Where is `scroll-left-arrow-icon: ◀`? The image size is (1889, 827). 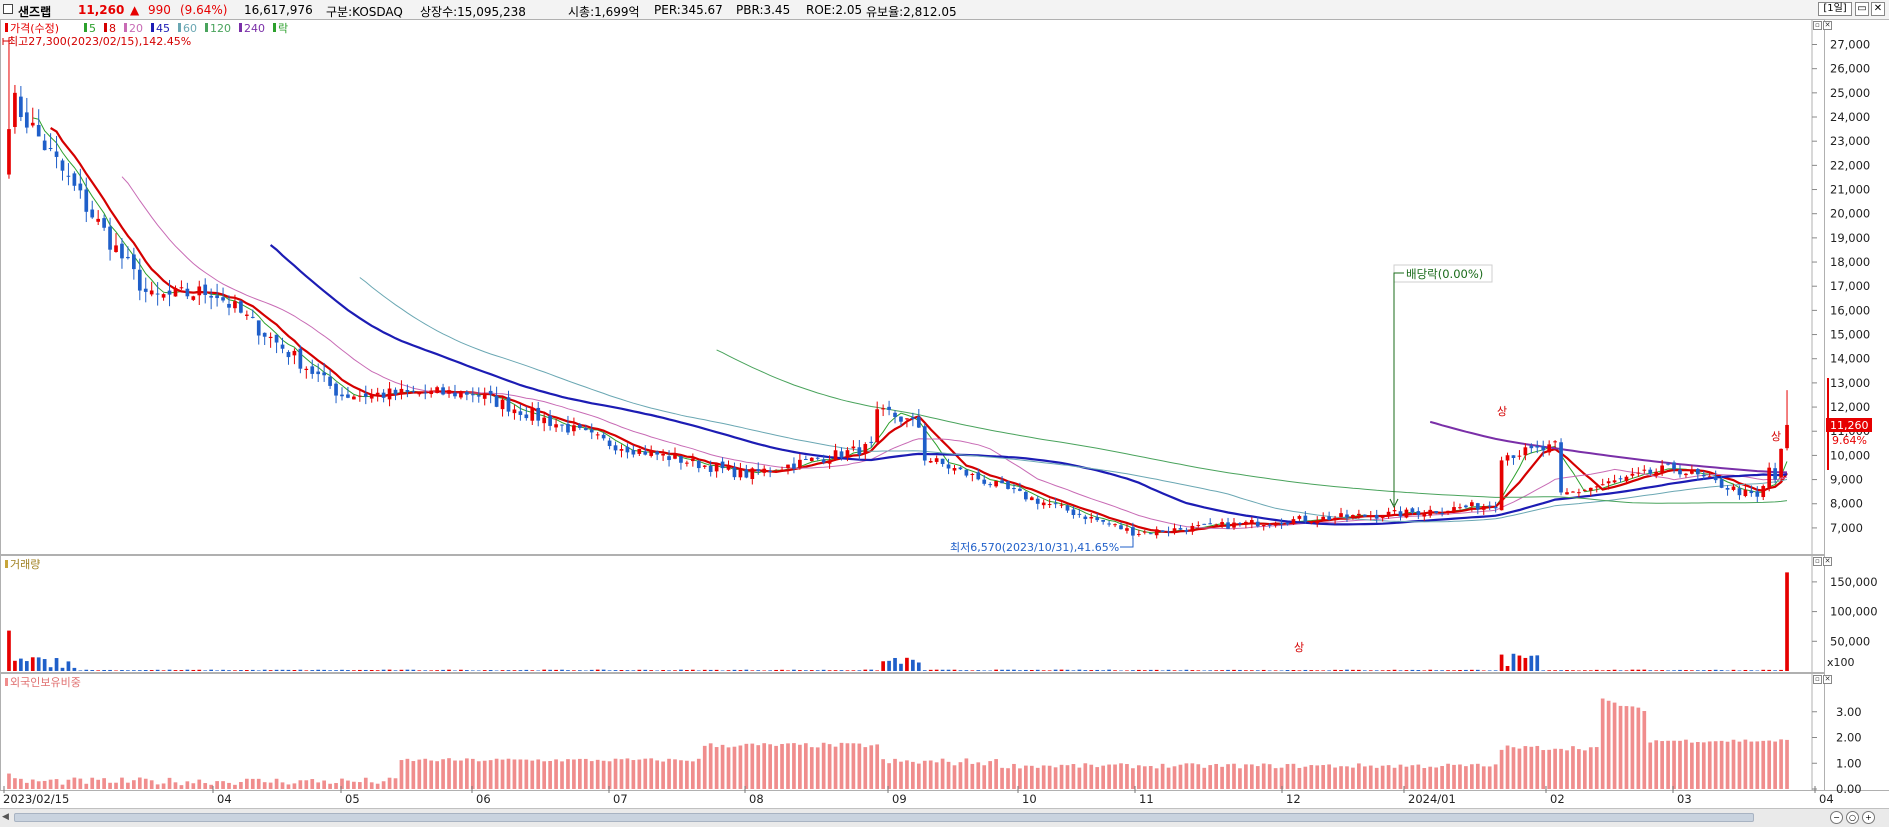 scroll-left-arrow-icon: ◀ is located at coordinates (7, 817).